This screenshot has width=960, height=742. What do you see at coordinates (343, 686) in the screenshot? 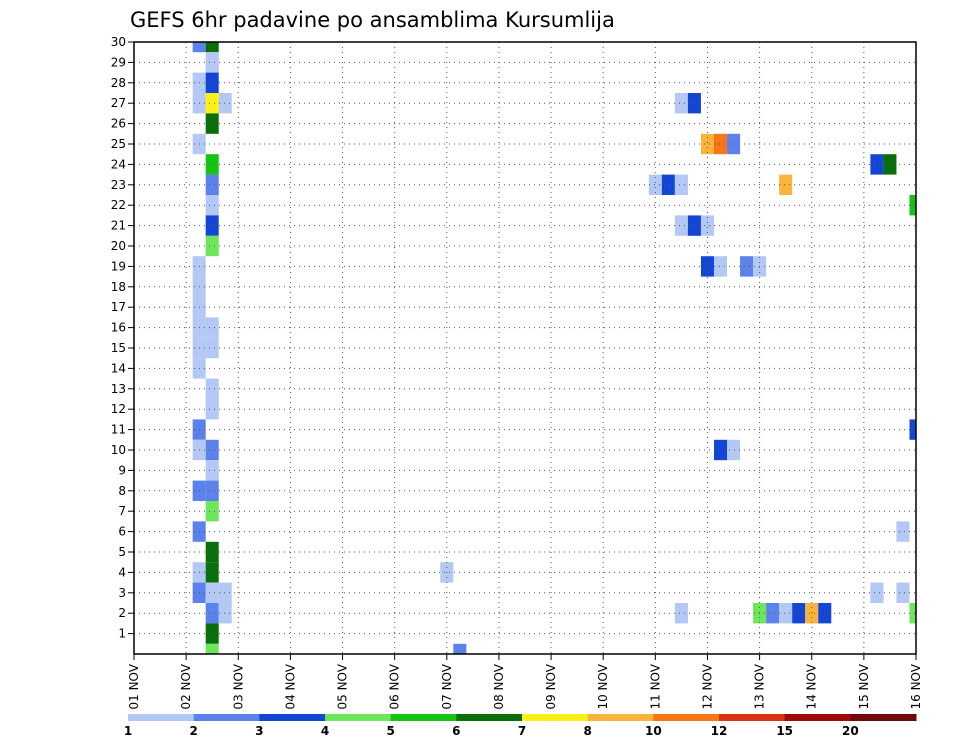
I see `x-tick-label: 05 NOV` at bounding box center [343, 686].